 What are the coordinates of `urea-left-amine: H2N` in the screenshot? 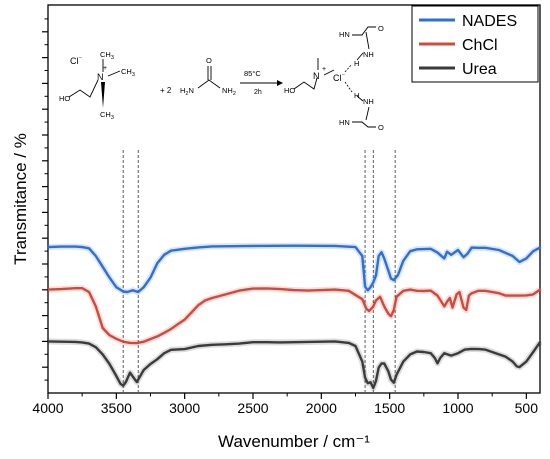 It's located at (187, 91).